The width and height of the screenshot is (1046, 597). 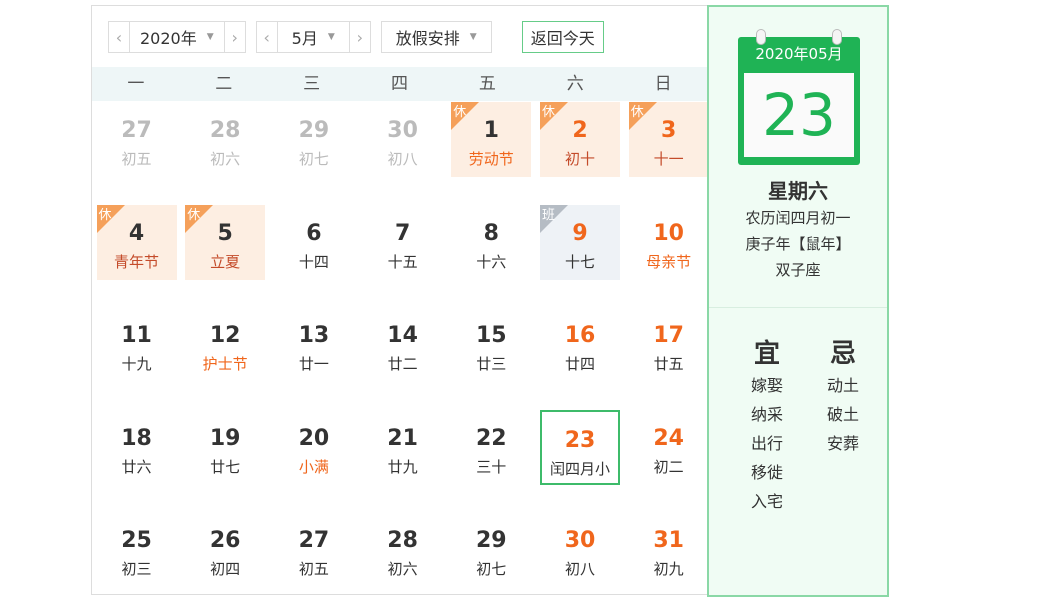 I want to click on day-cell: 19 廿七, so click(x=225, y=447).